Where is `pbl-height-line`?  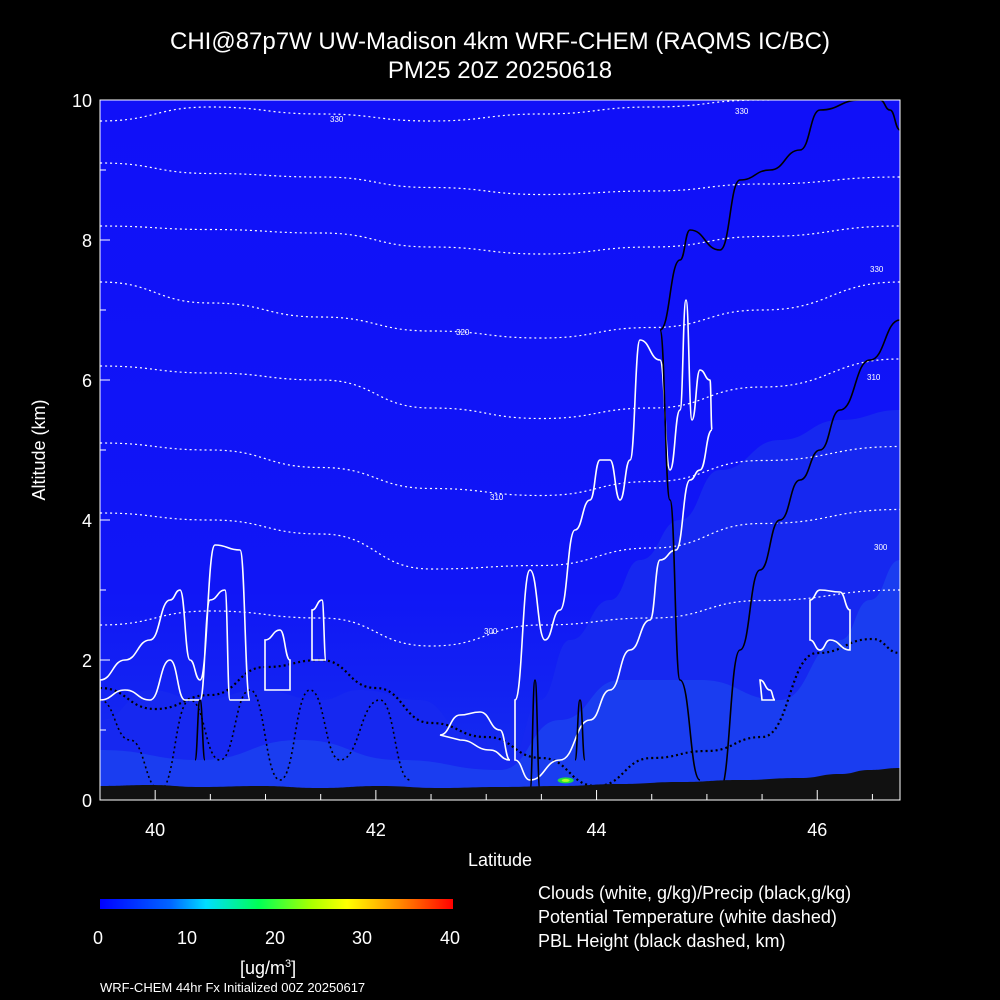 pbl-height-line is located at coordinates (500, 712).